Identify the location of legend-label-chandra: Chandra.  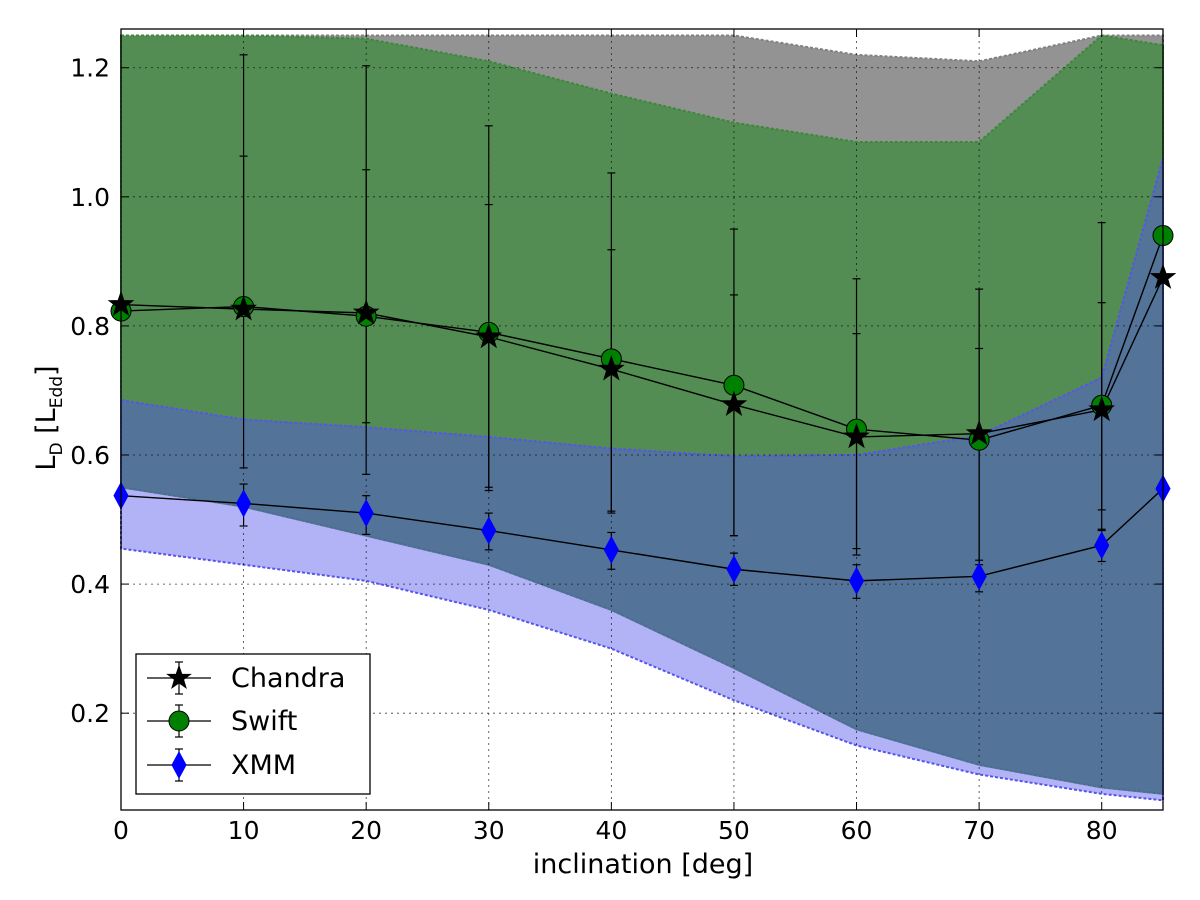
(288, 678).